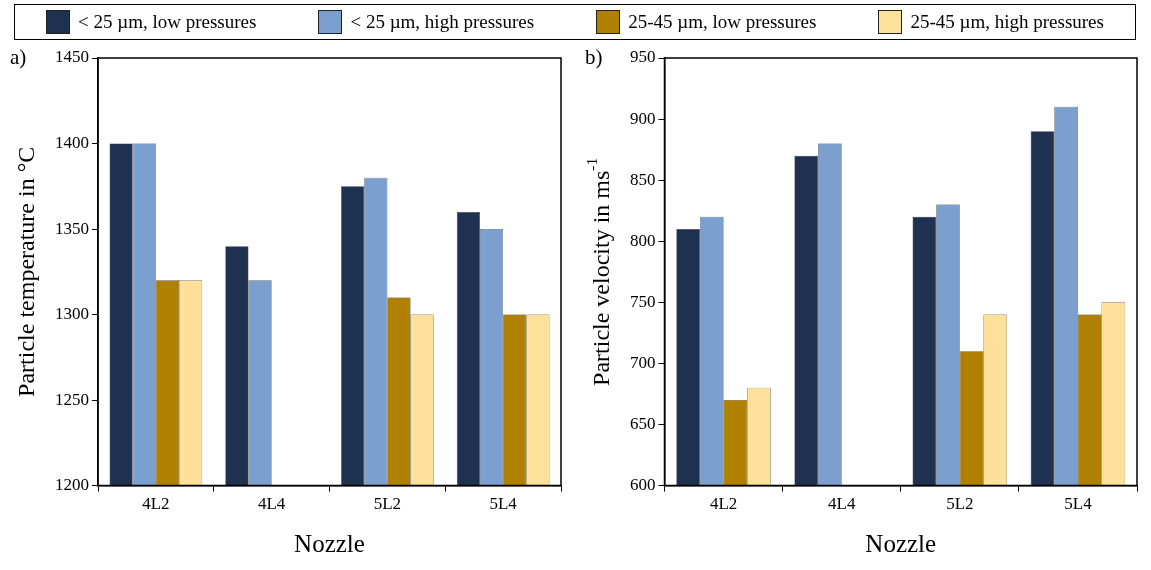 This screenshot has width=1151, height=570. Describe the element at coordinates (643, 57) in the screenshot. I see `y-tick-label: 950` at that location.